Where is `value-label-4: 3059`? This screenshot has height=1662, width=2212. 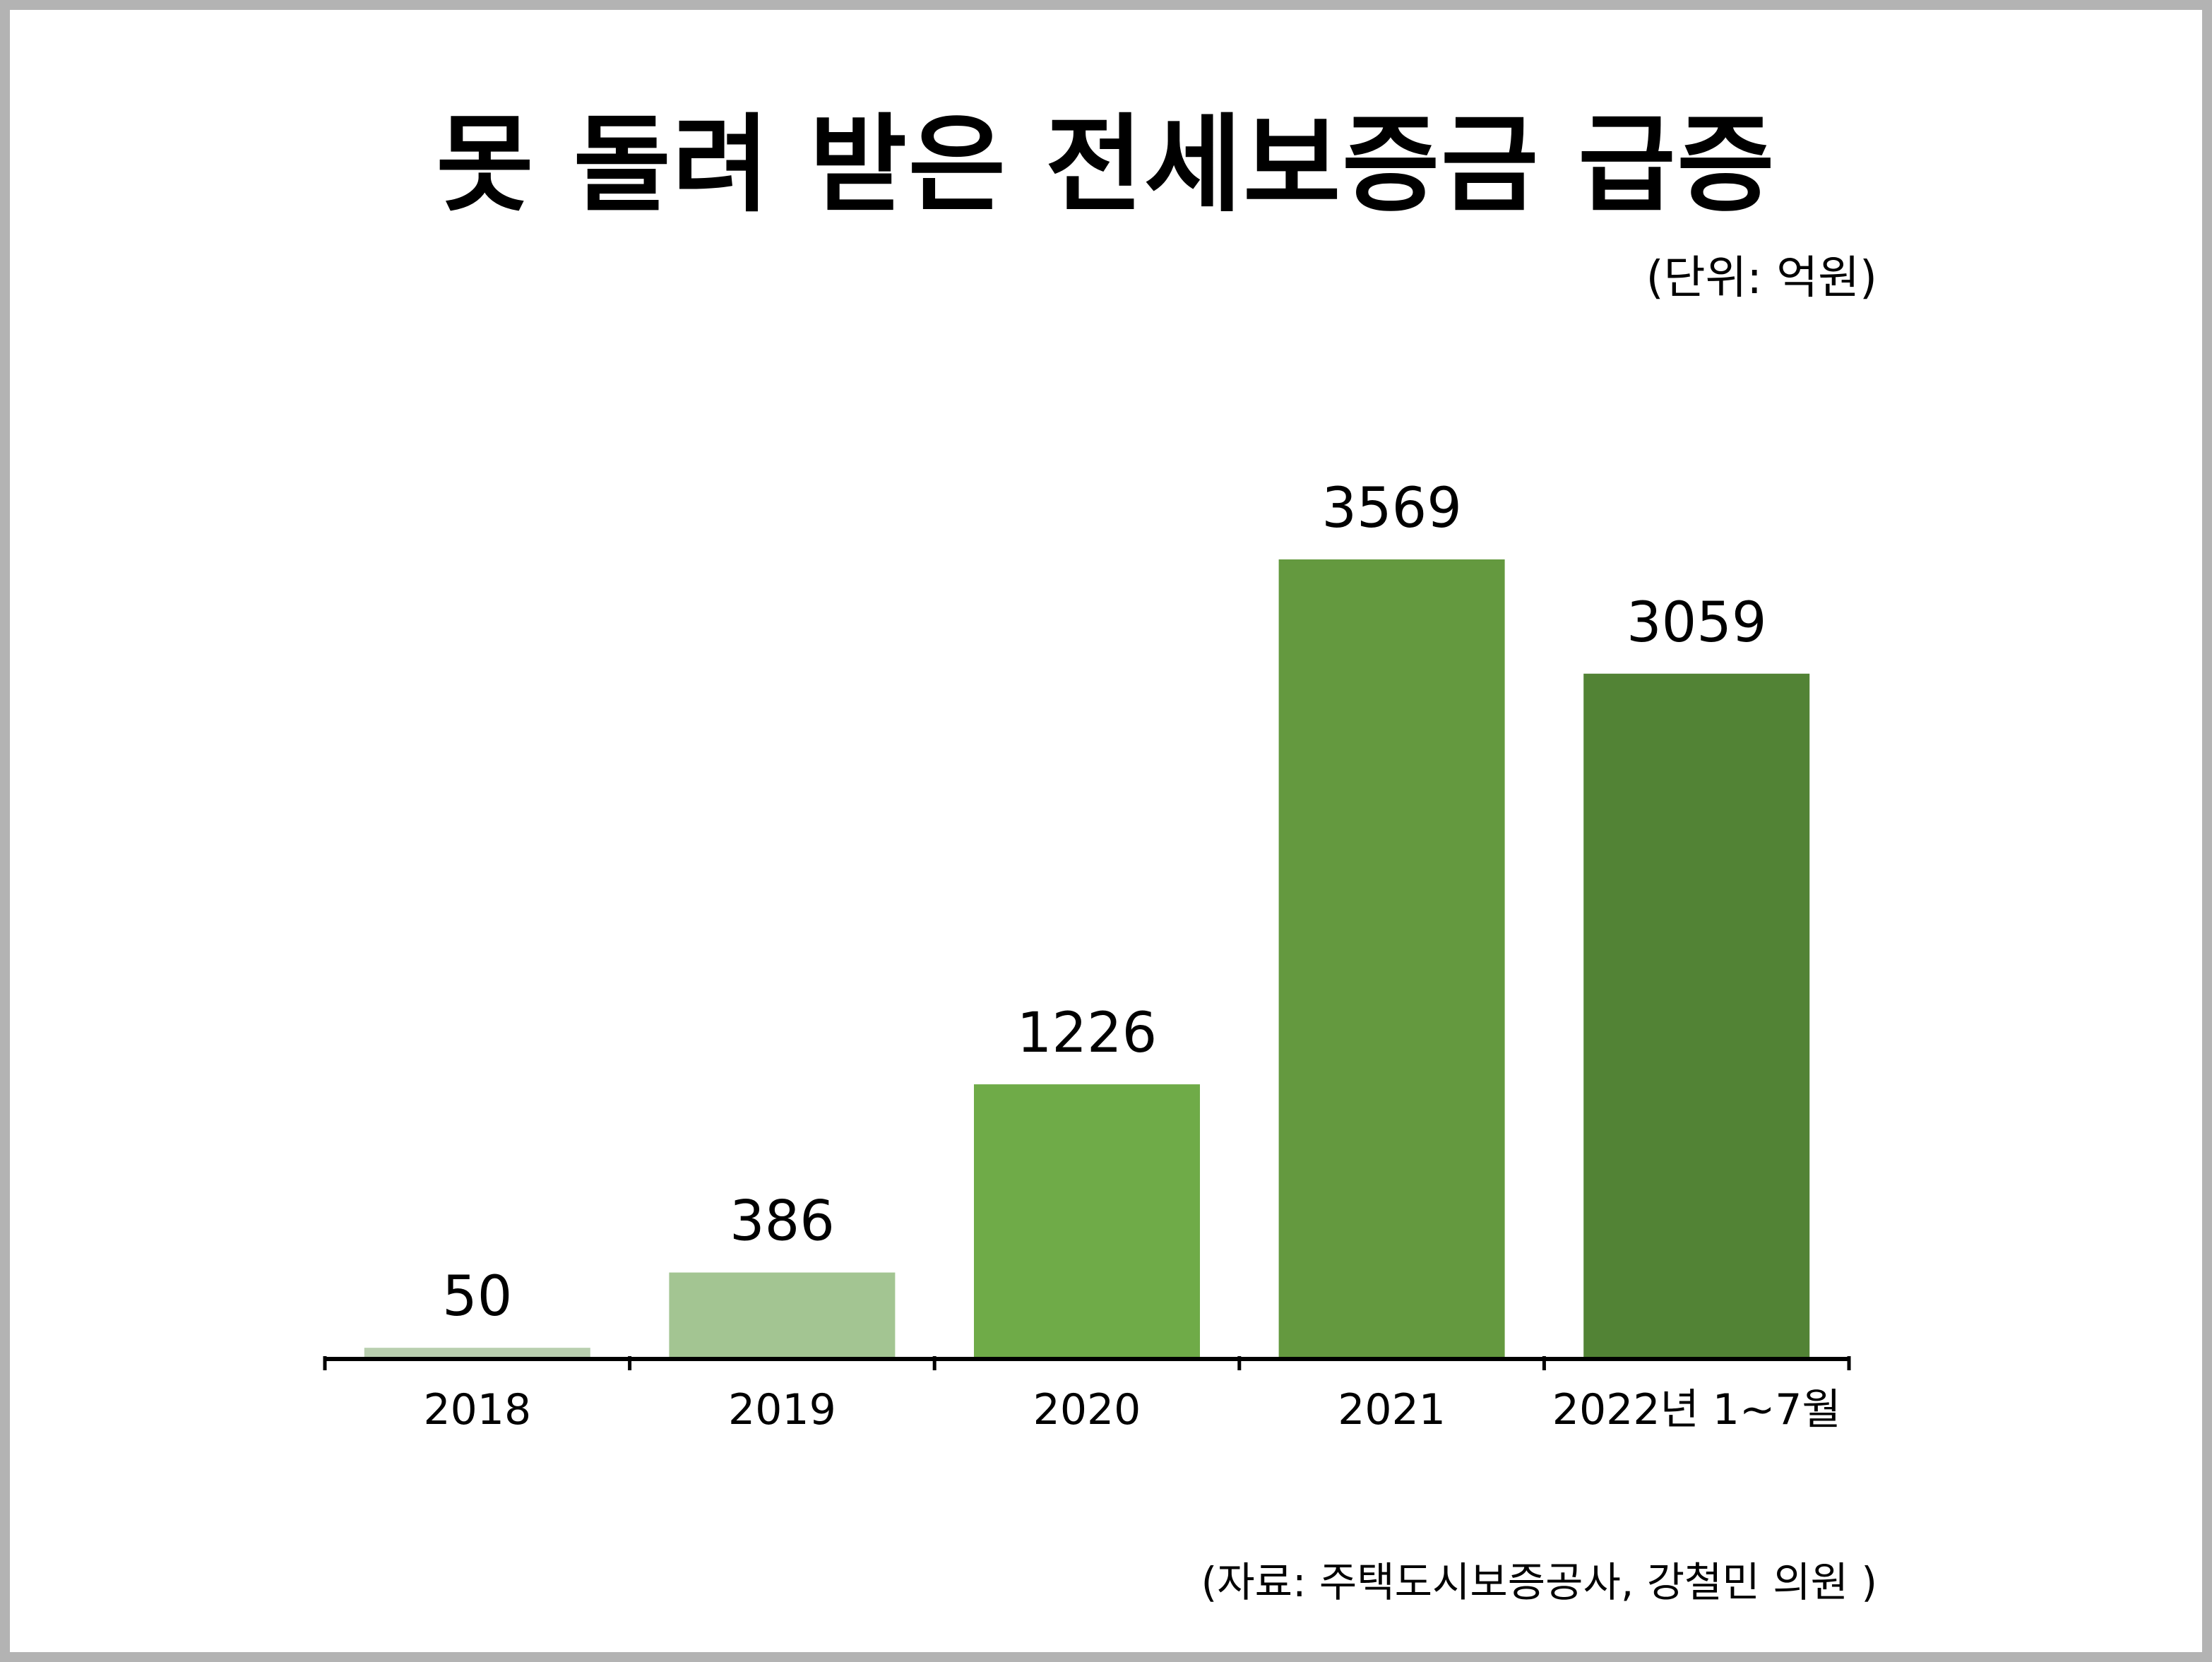
value-label-4: 3059 is located at coordinates (1697, 623).